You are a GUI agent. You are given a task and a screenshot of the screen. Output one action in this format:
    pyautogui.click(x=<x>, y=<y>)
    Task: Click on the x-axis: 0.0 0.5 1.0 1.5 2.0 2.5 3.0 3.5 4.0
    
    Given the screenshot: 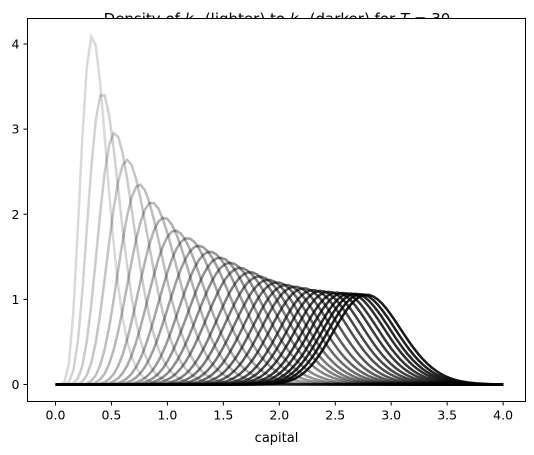 What is the action you would take?
    pyautogui.click(x=280, y=412)
    